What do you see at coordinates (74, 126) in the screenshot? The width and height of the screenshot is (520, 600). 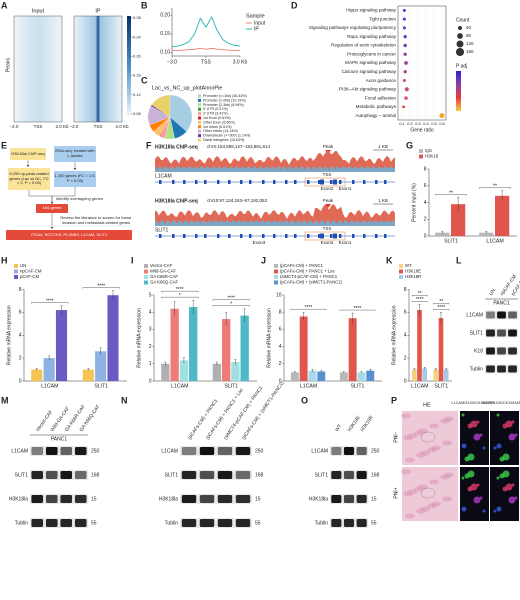 I see `x-tick-label: −2.0` at bounding box center [74, 126].